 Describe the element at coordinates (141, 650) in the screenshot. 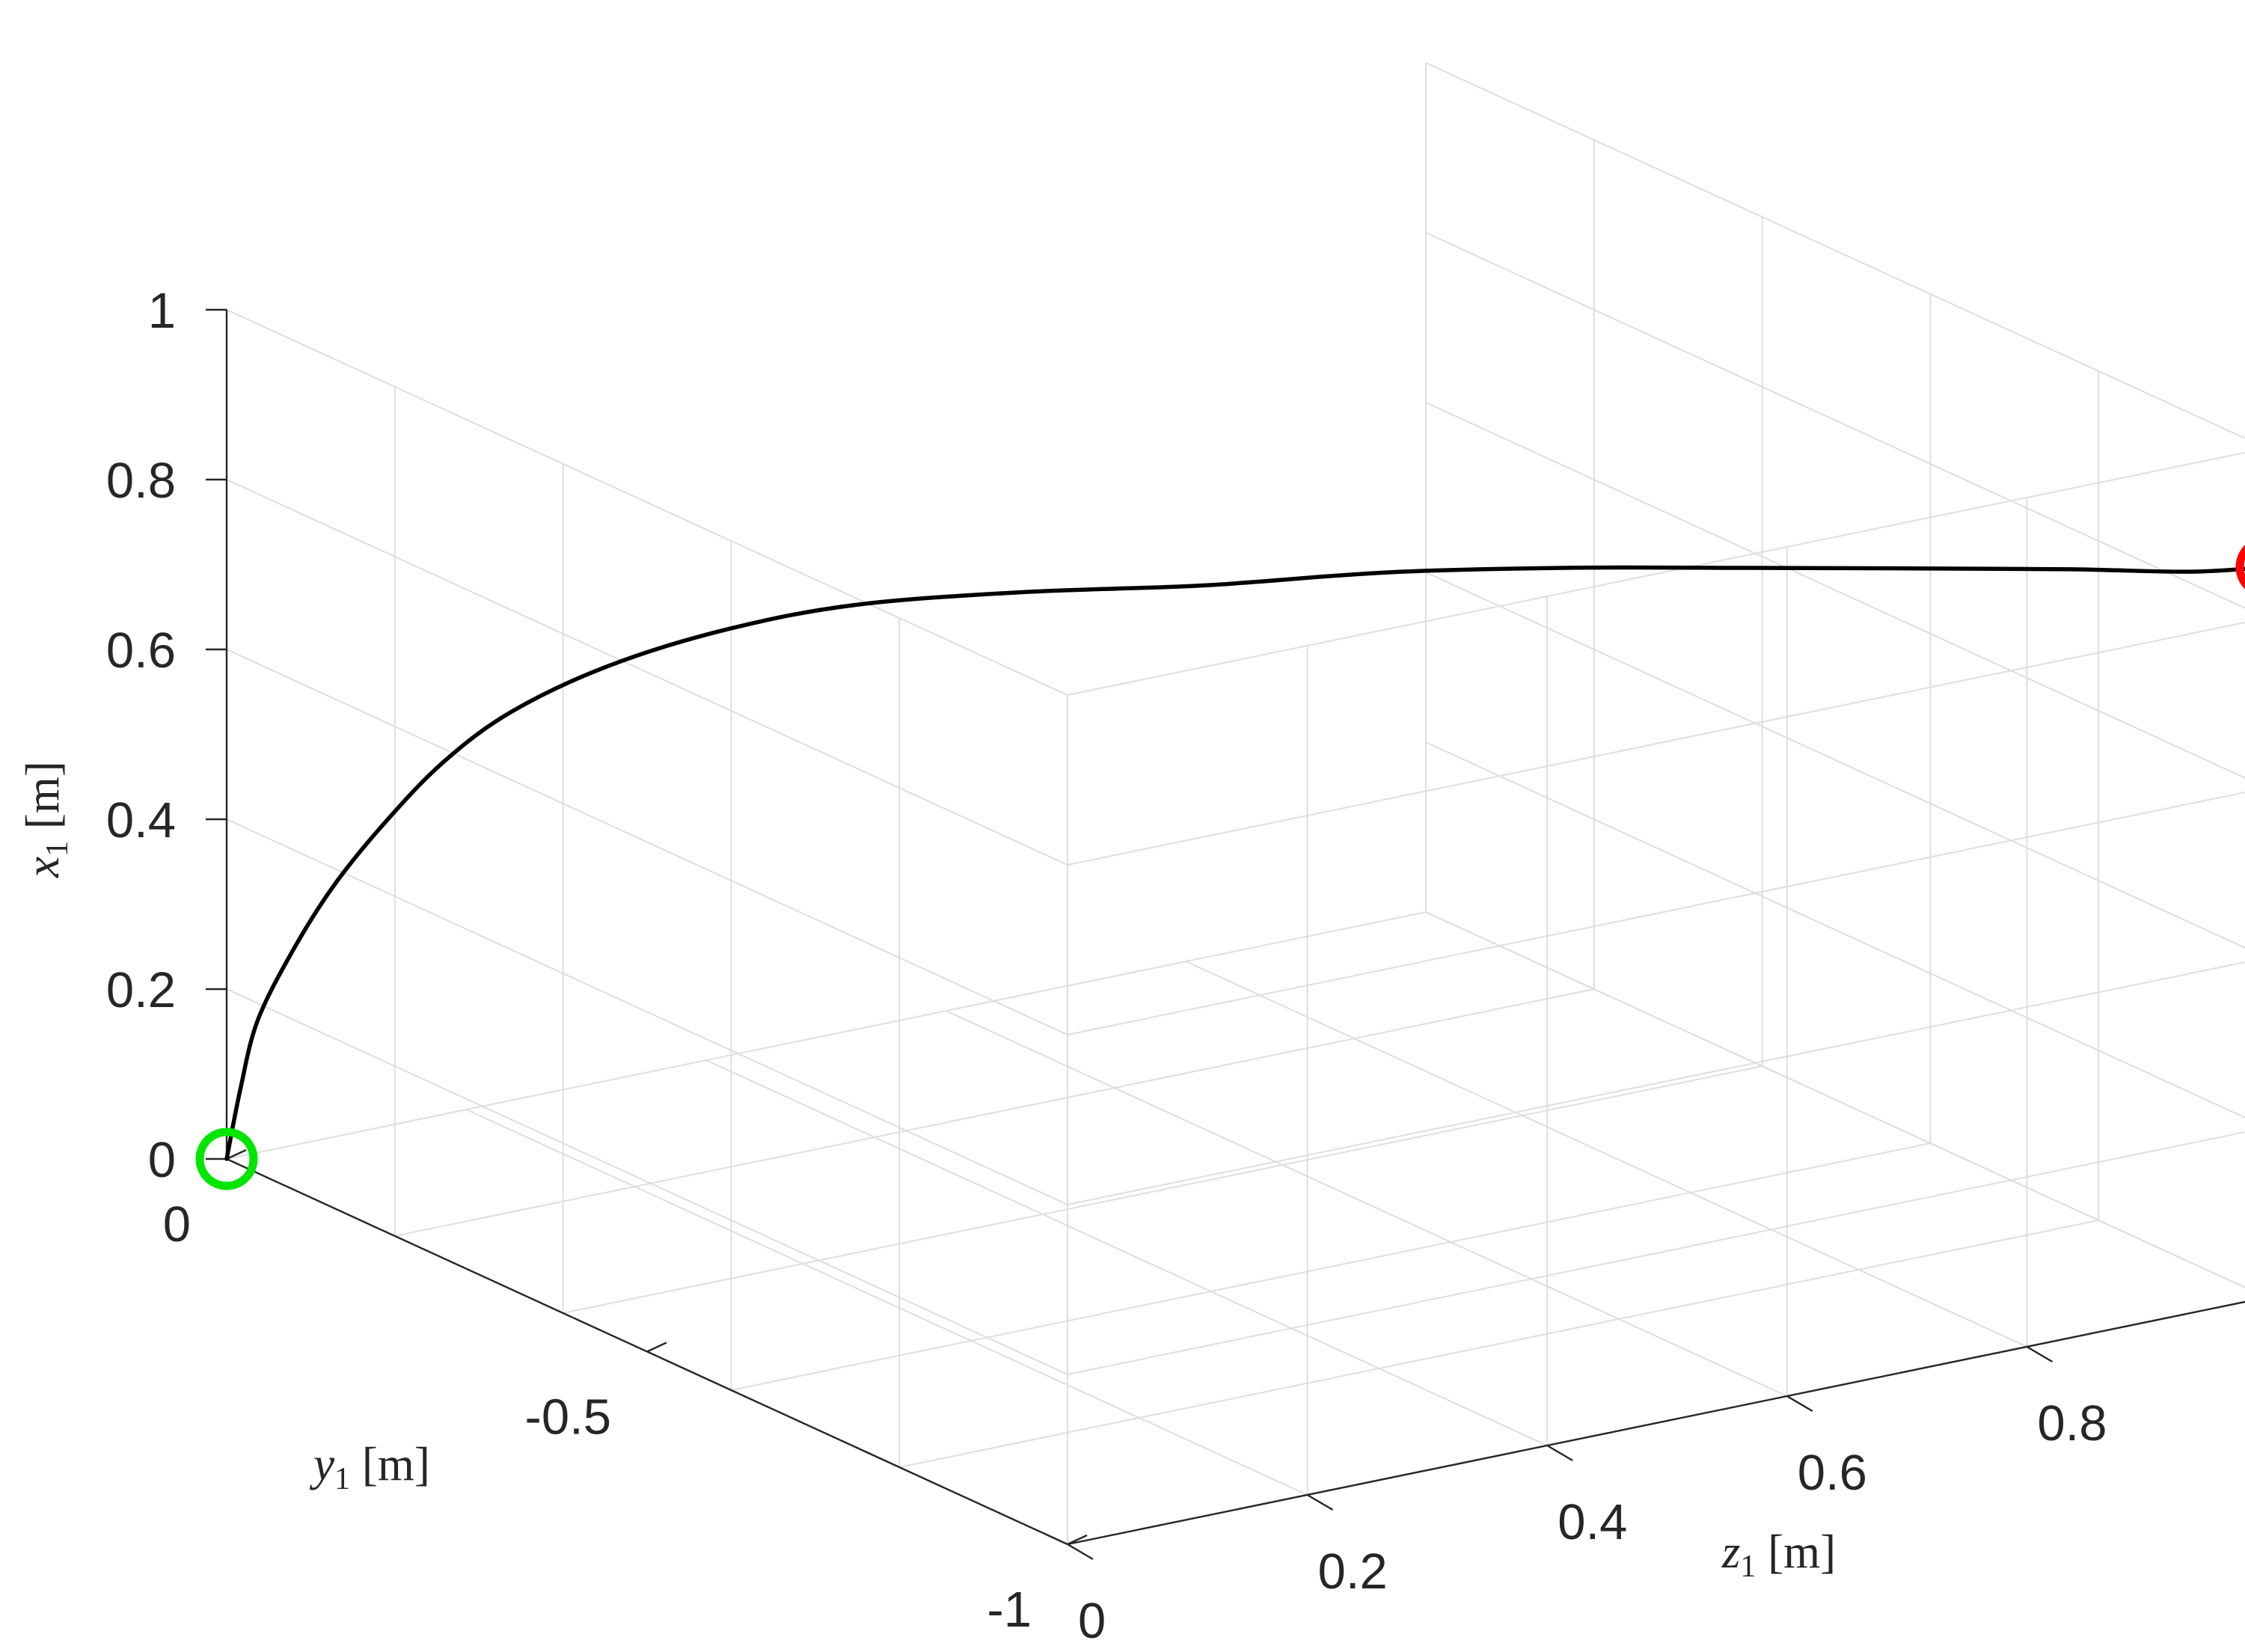

I see `z-tick-label: 0.6` at that location.